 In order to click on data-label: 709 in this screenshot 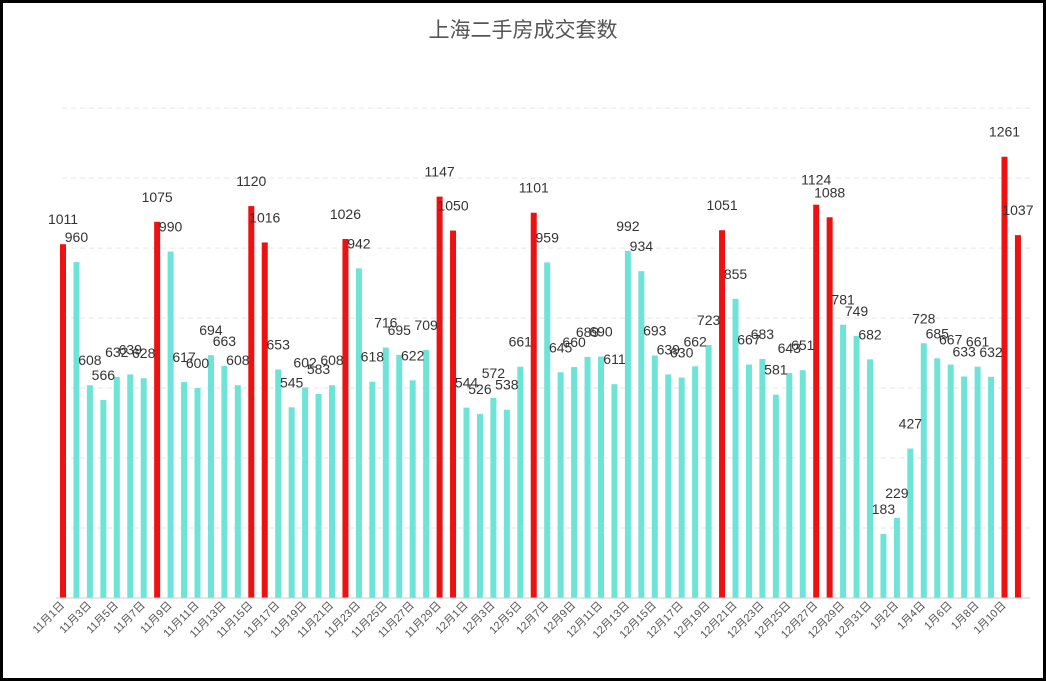, I will do `click(426, 325)`.